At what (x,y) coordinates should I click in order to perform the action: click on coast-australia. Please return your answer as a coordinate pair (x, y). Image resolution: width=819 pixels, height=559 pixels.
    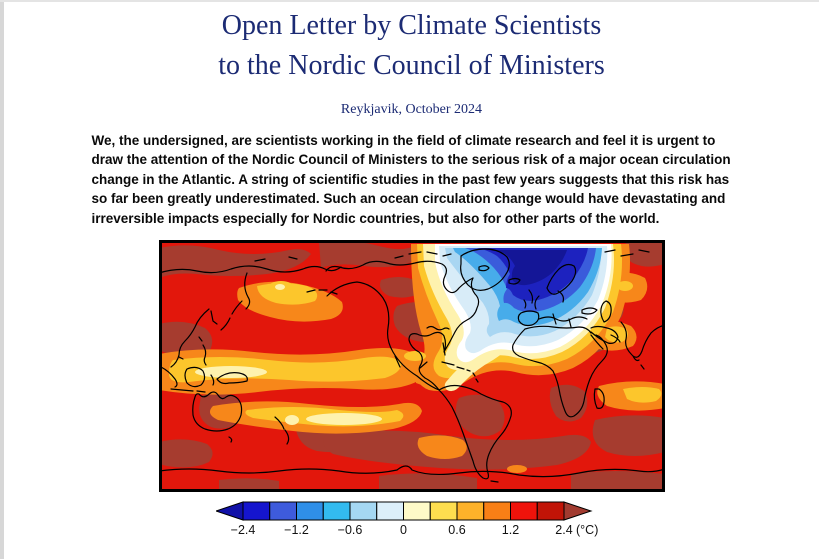
    Looking at the image, I should click on (216, 417).